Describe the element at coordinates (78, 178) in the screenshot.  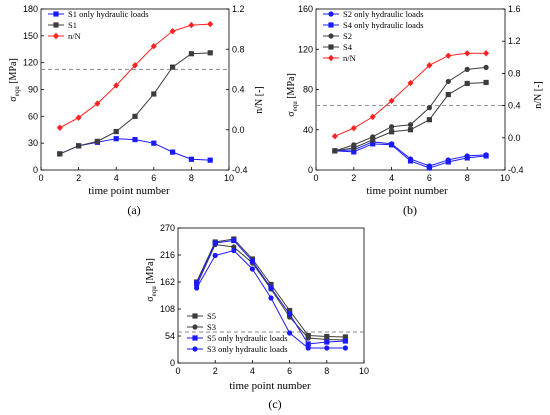
I see `chart-a-x-tick-label: 2` at that location.